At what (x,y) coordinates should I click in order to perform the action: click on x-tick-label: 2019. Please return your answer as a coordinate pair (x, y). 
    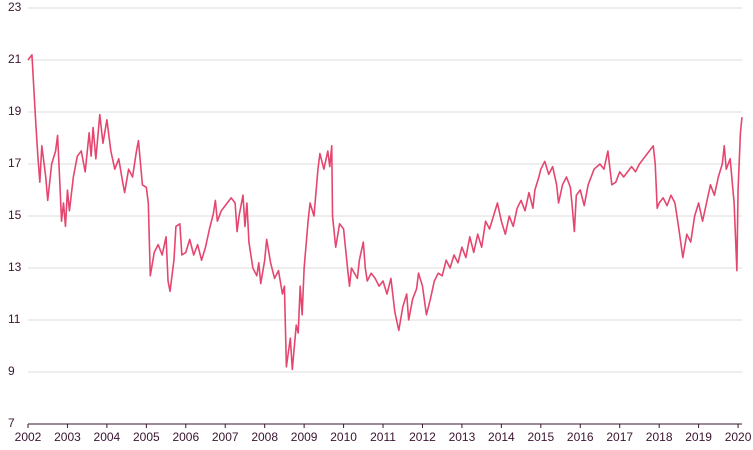
    Looking at the image, I should click on (698, 437).